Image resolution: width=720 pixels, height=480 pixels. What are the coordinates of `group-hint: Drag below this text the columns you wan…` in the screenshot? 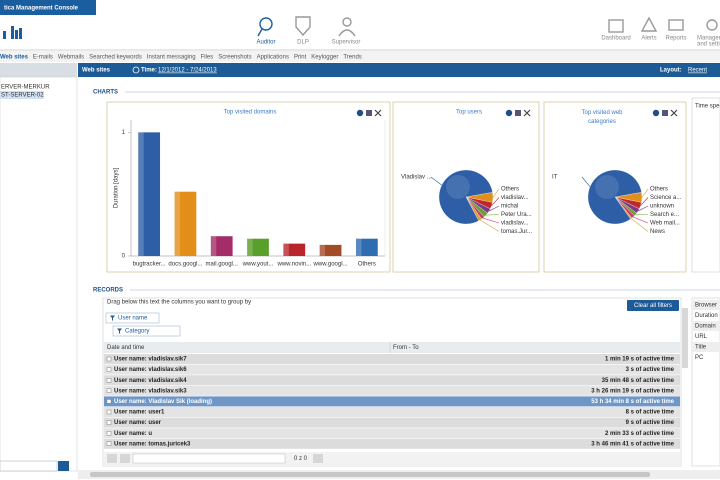 It's located at (179, 303).